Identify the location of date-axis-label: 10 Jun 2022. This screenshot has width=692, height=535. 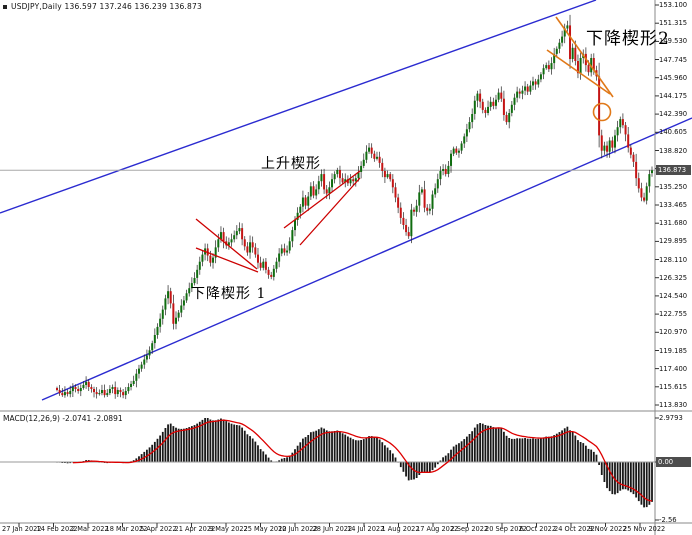
(298, 529).